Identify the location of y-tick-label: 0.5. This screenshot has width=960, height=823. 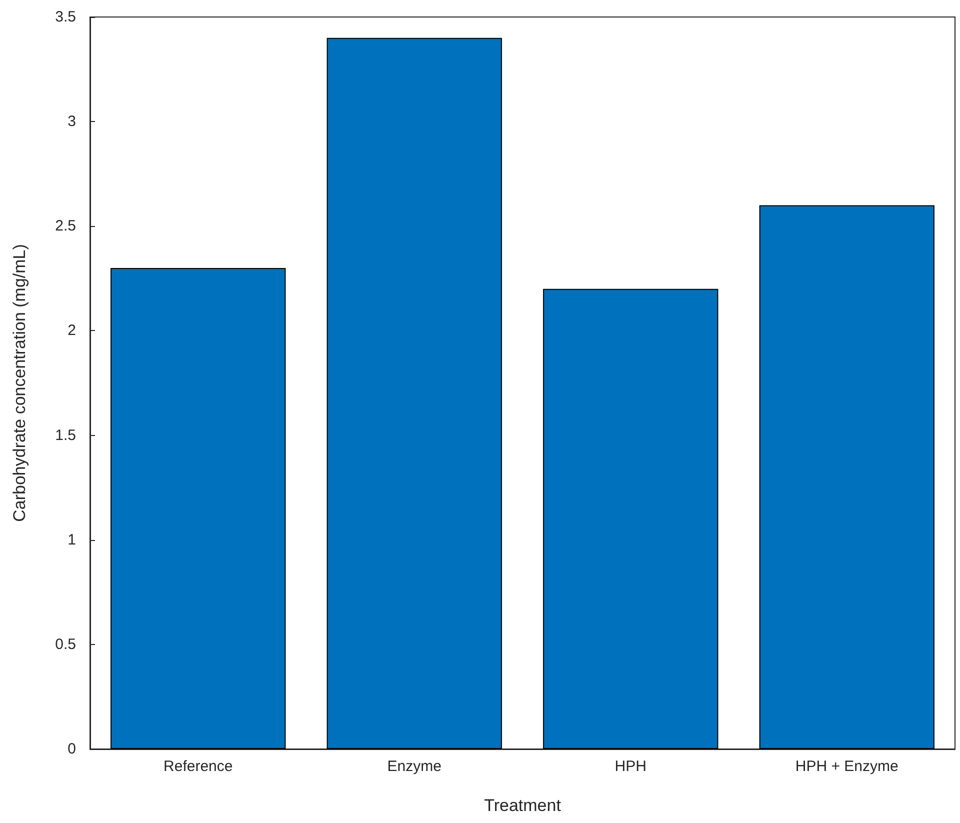
(65, 644).